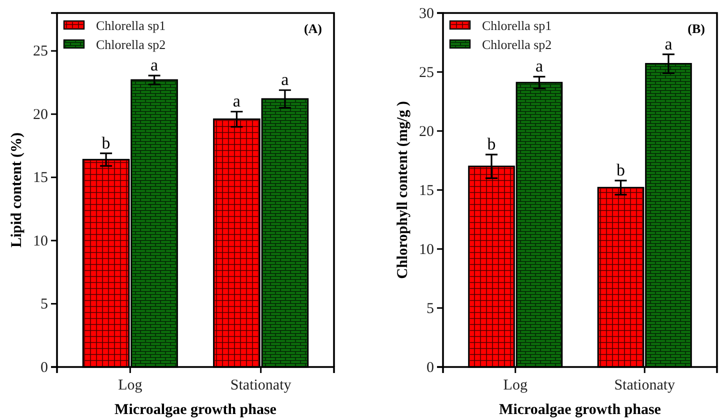 The width and height of the screenshot is (719, 419). Describe the element at coordinates (696, 28) in the screenshot. I see `text: (B)` at that location.